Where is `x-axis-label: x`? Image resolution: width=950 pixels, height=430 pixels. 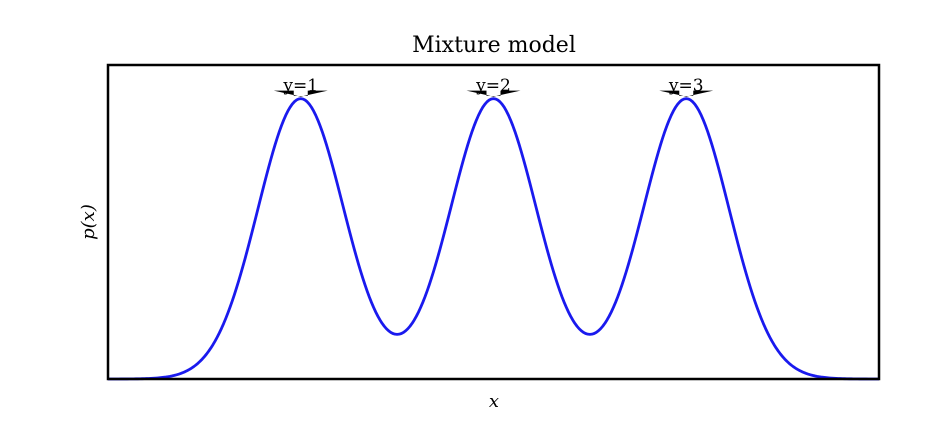 x-axis-label: x is located at coordinates (494, 401).